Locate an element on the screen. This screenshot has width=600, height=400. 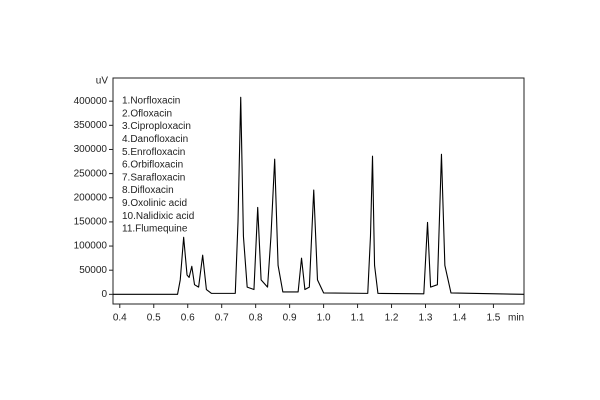
x-tick-label: 0.6 is located at coordinates (188, 318).